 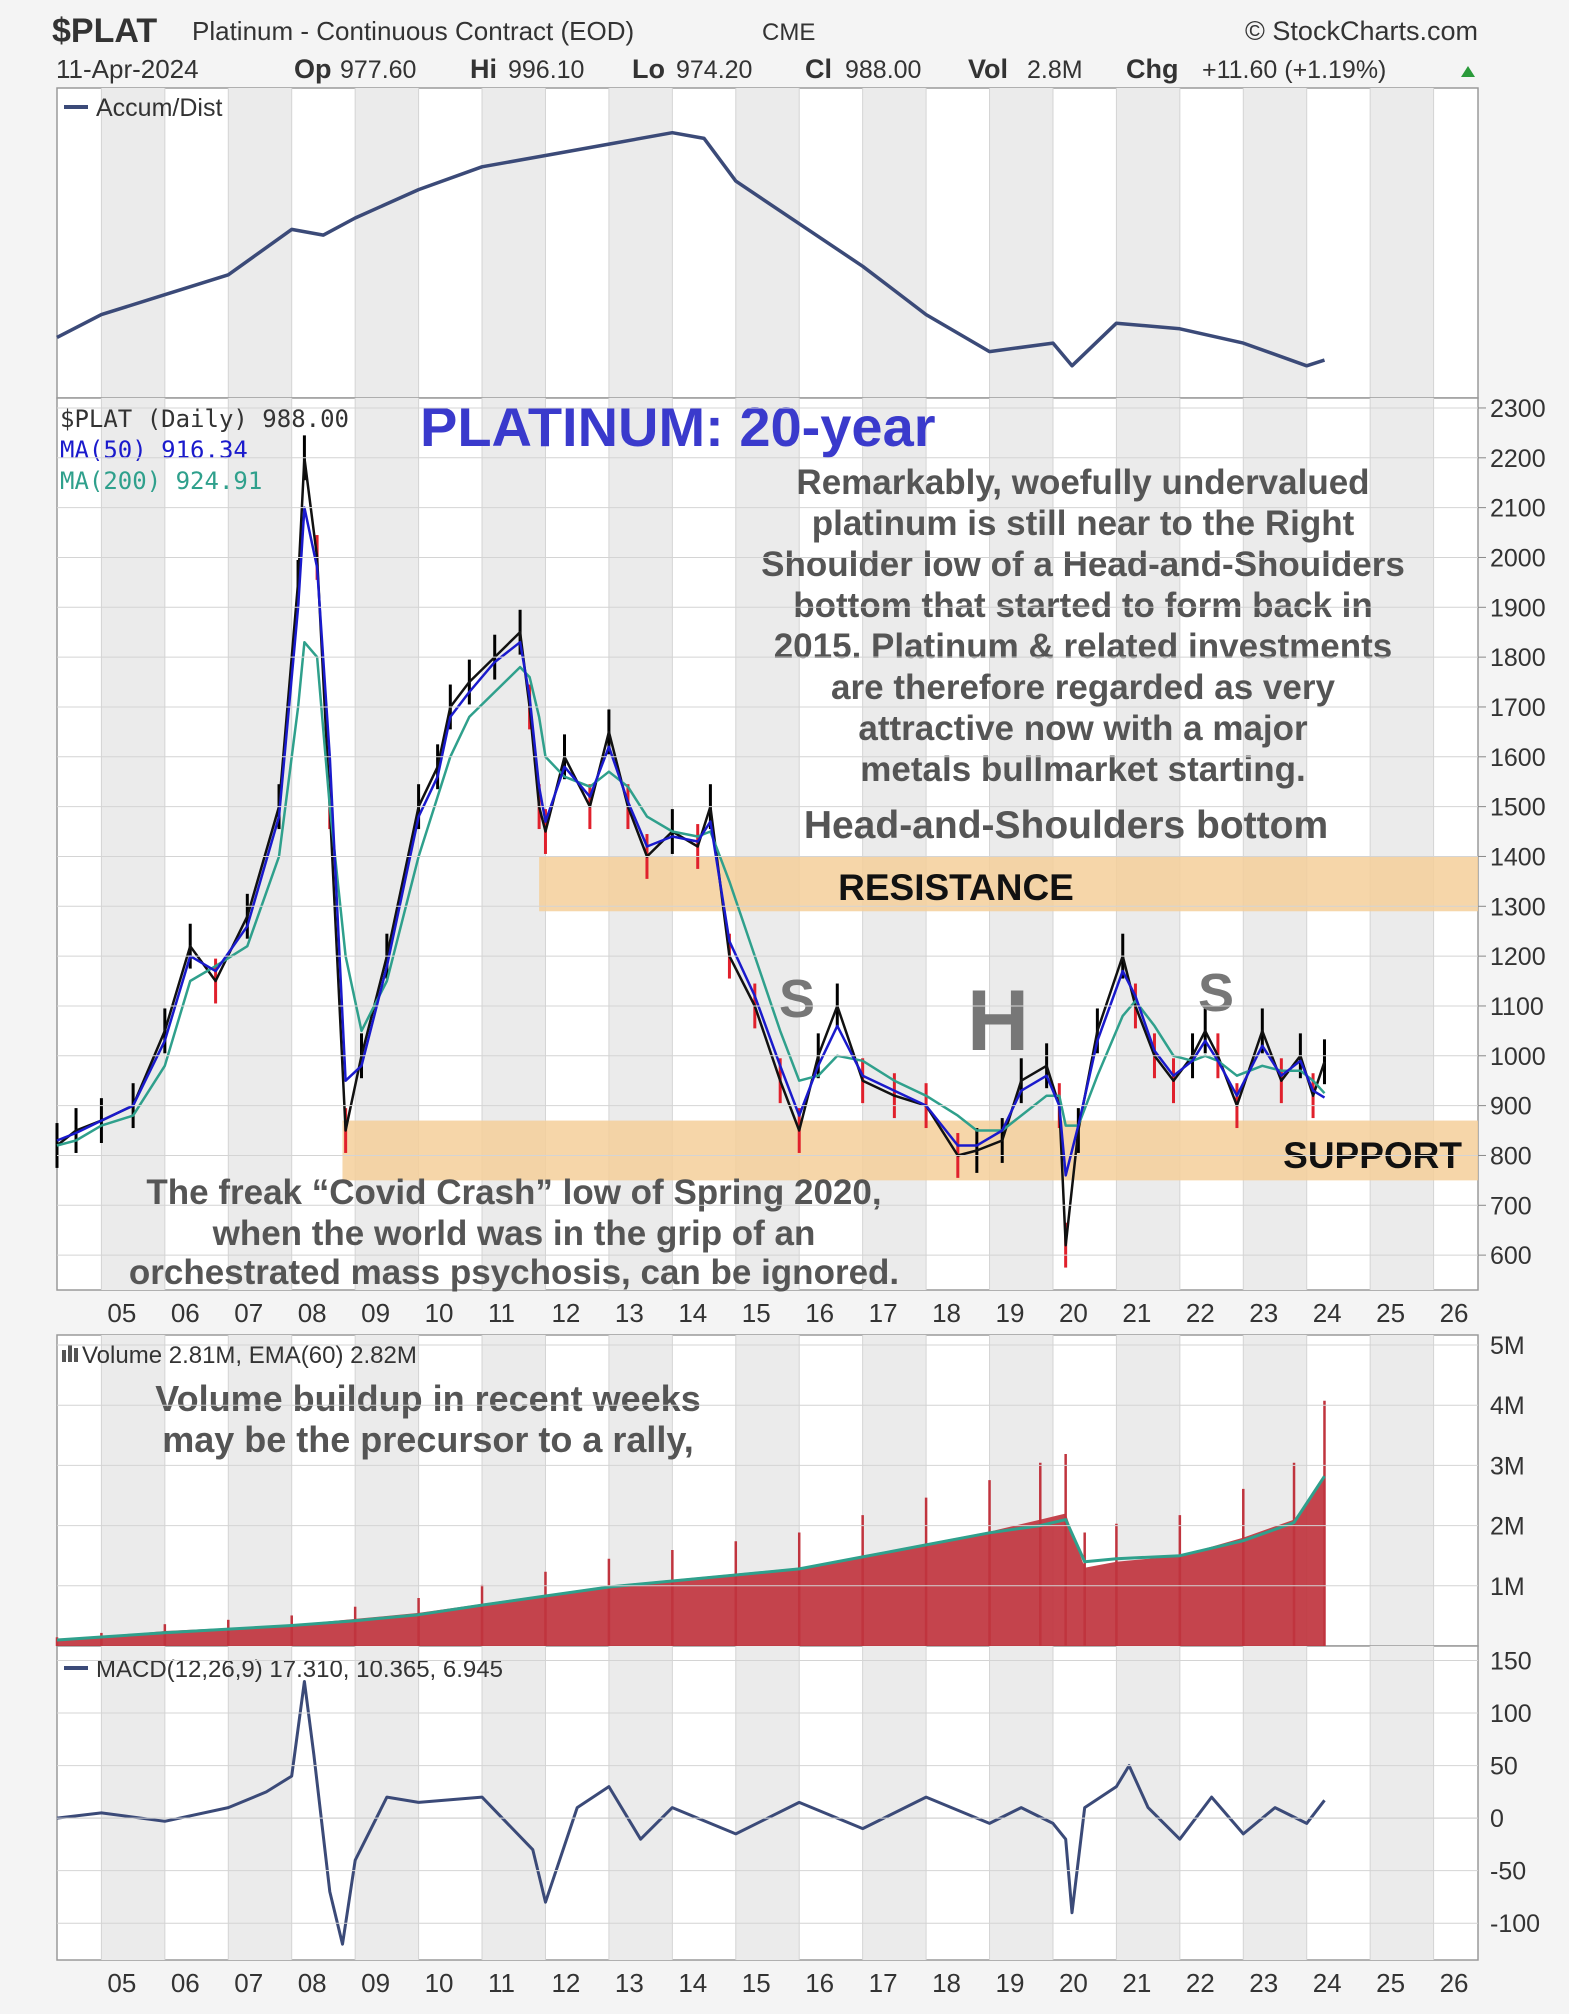 What do you see at coordinates (1518, 1057) in the screenshot?
I see `price-tick-label: 1000` at bounding box center [1518, 1057].